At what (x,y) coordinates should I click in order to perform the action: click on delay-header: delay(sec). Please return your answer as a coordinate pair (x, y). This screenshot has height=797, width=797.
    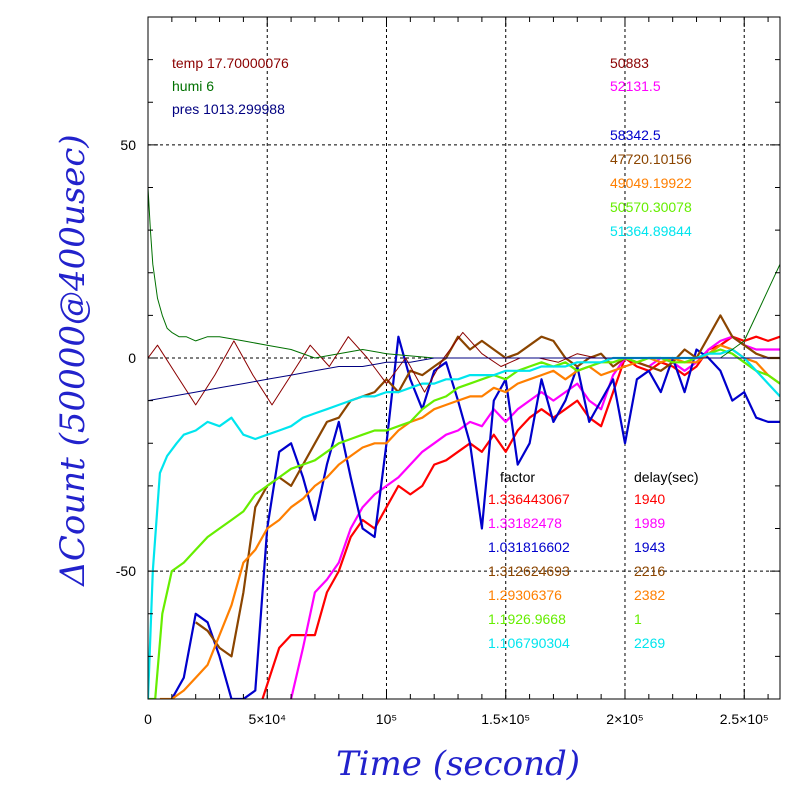
    Looking at the image, I should click on (666, 477).